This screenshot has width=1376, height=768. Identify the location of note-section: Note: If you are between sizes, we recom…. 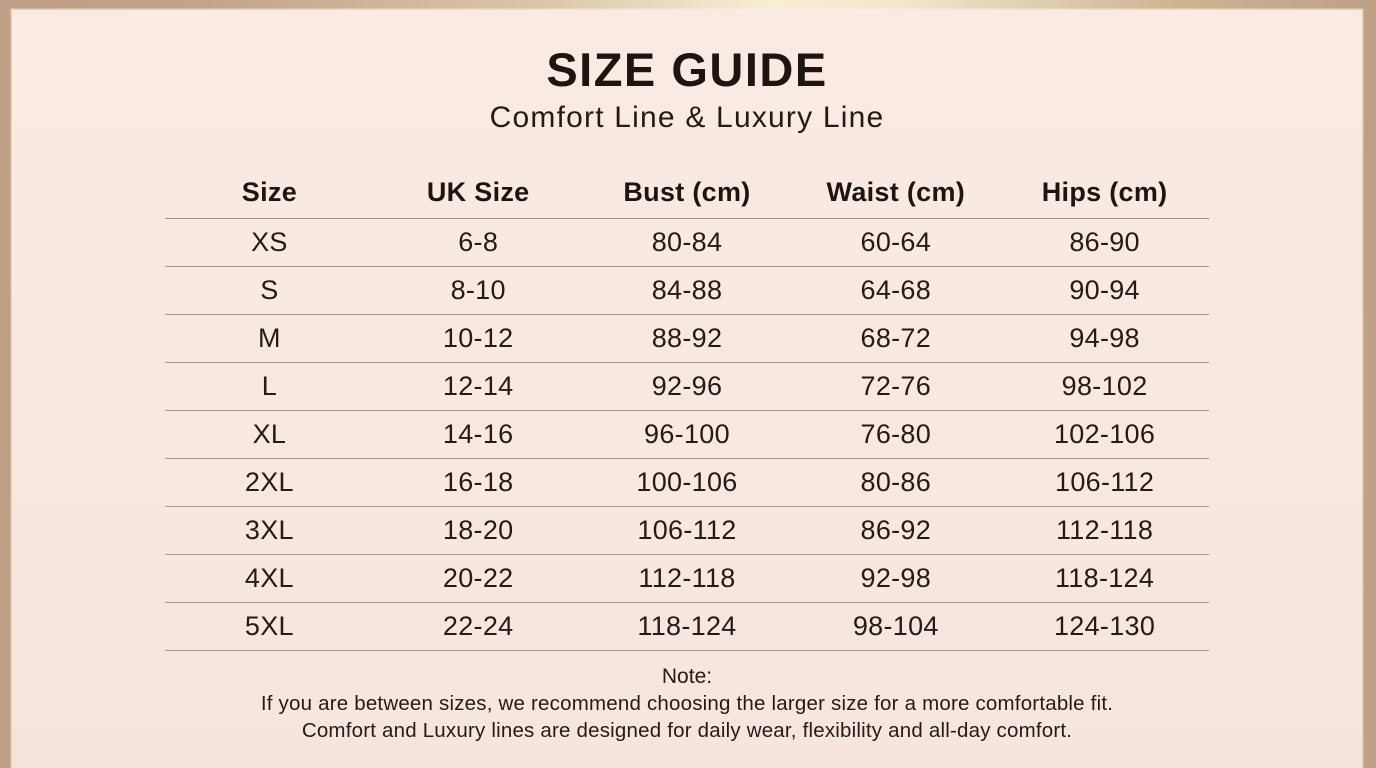
(687, 704).